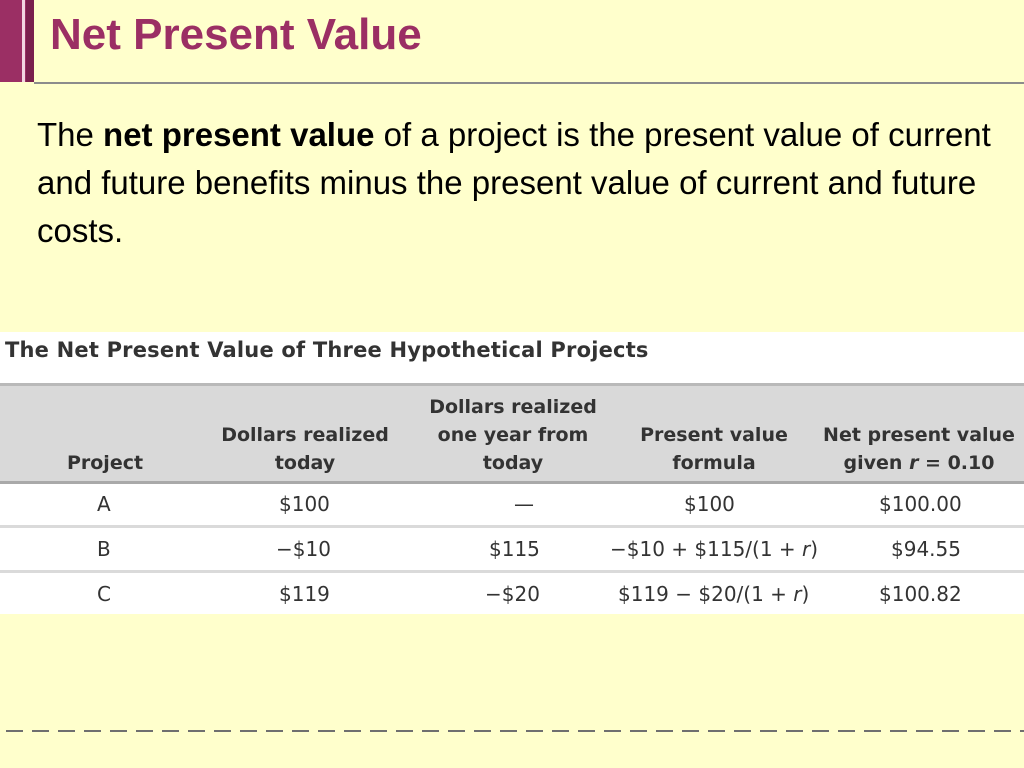 This screenshot has height=768, width=1024. What do you see at coordinates (30, 41) in the screenshot?
I see `title-accent-bar-inner` at bounding box center [30, 41].